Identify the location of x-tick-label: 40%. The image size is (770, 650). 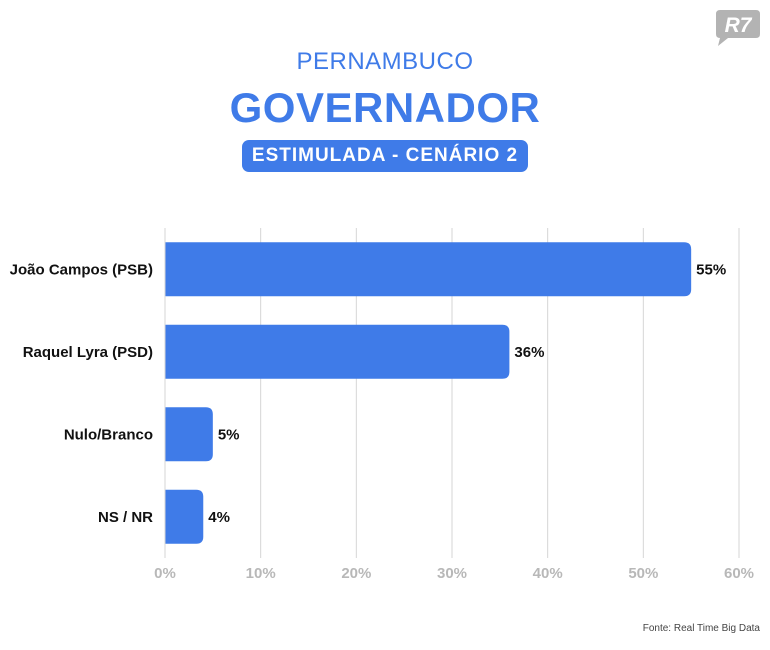
(548, 573).